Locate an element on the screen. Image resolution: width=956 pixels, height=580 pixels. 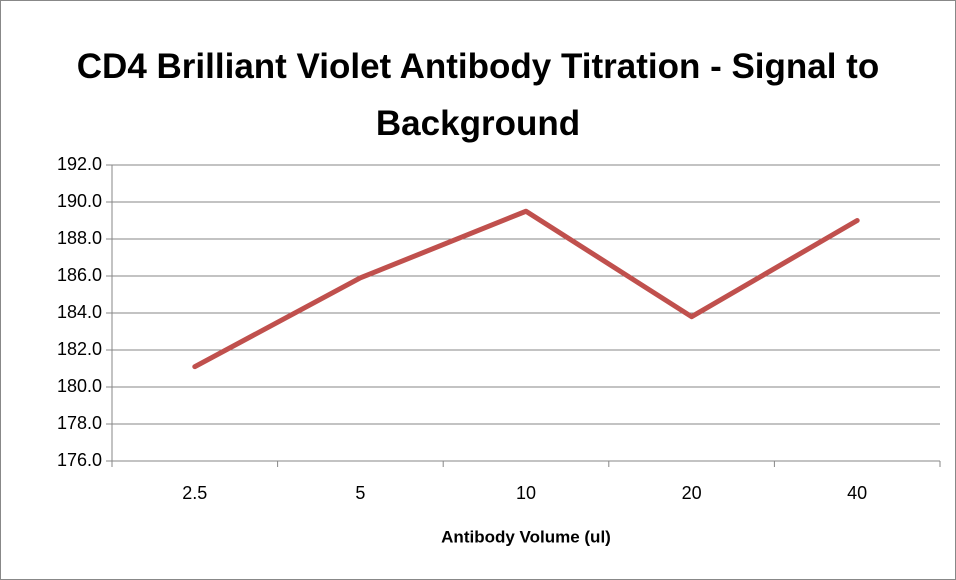
x-tick-label: 5 is located at coordinates (360, 493).